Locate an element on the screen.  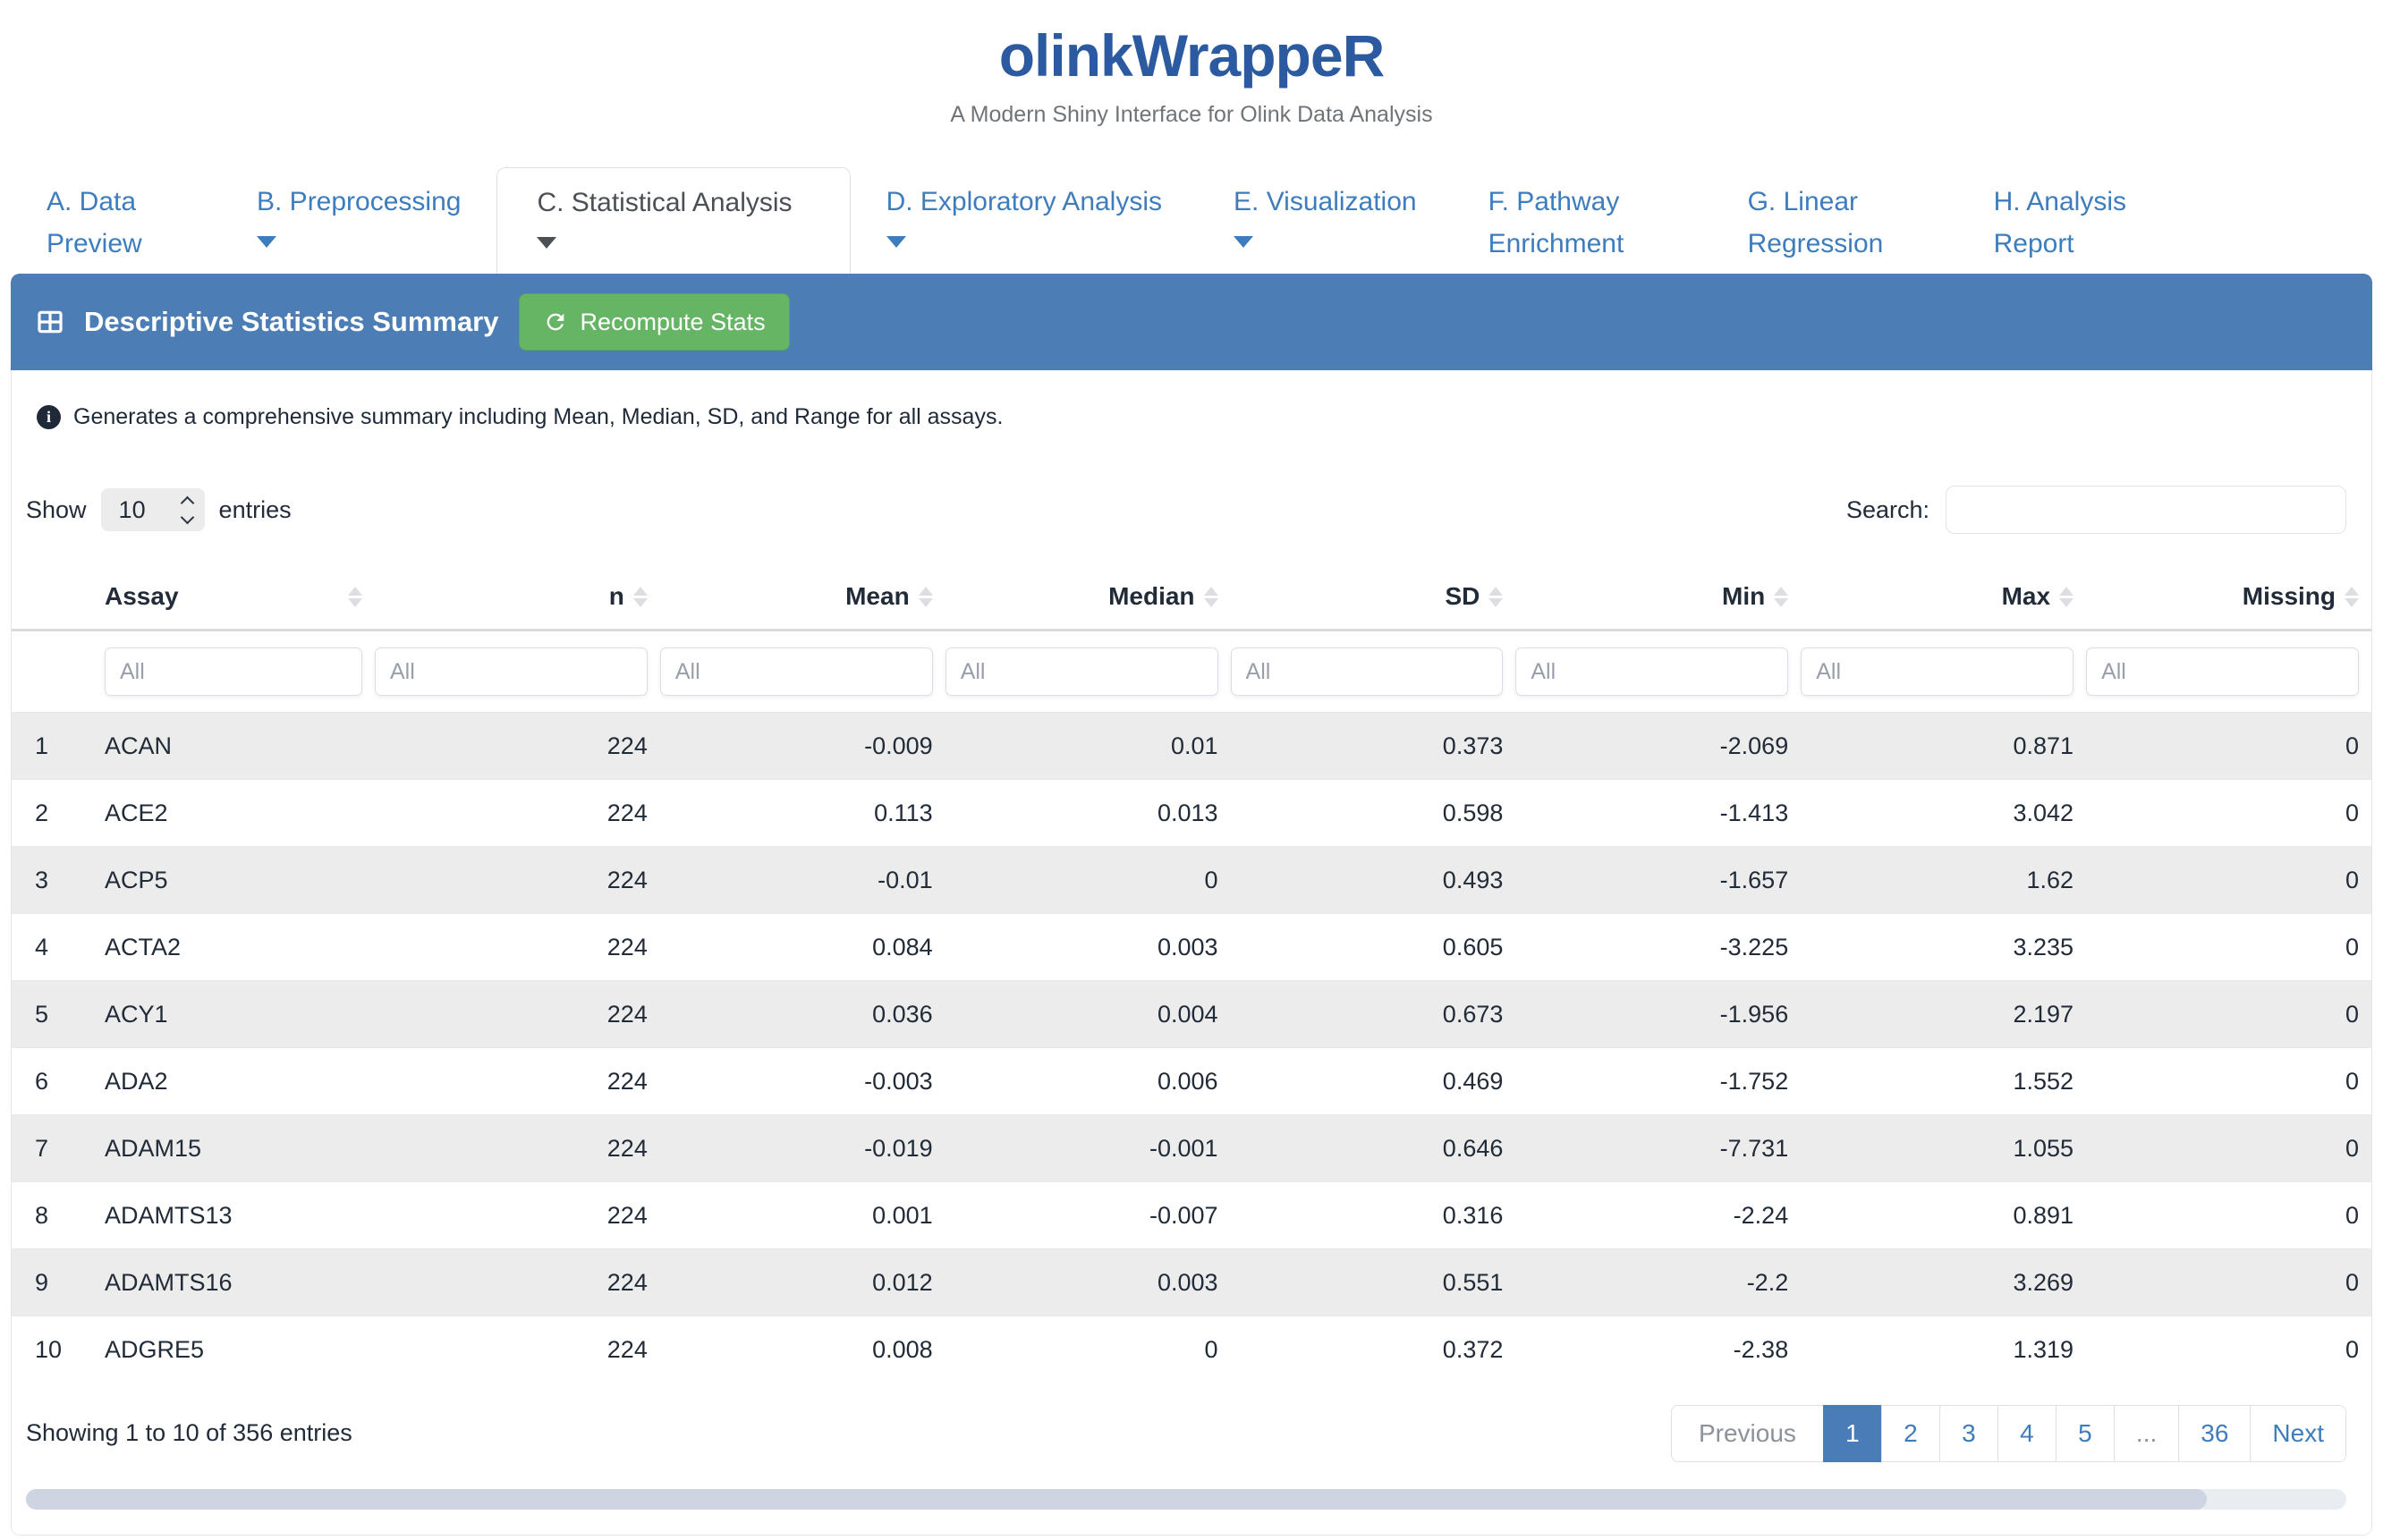
filter-input-max is located at coordinates (1937, 671).